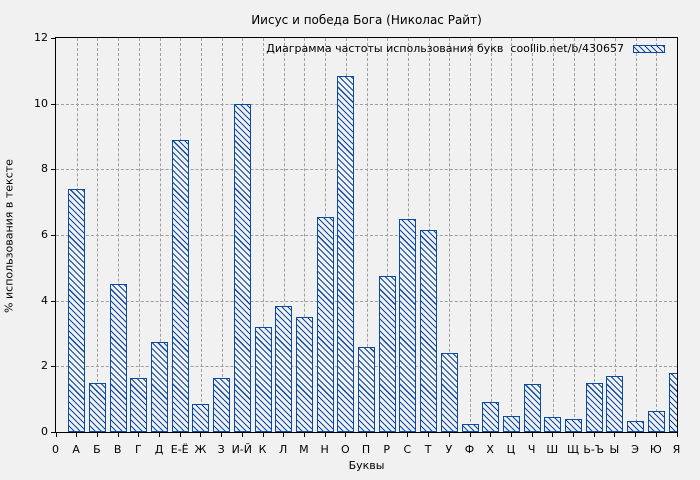  I want to click on bar-С, so click(408, 325).